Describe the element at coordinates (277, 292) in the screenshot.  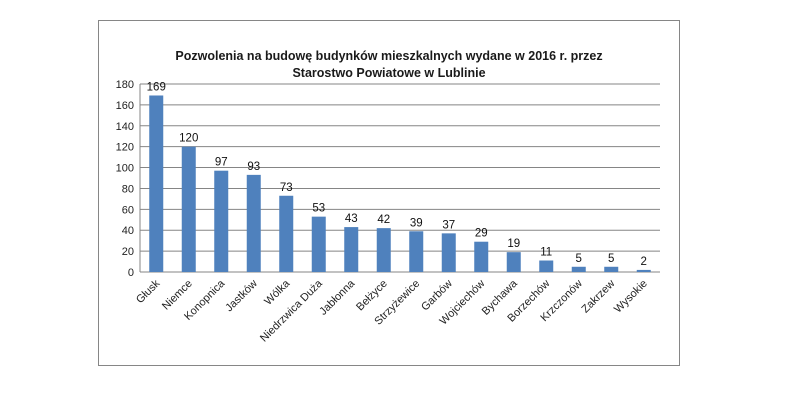
I see `x-tick-label: Wólka` at that location.